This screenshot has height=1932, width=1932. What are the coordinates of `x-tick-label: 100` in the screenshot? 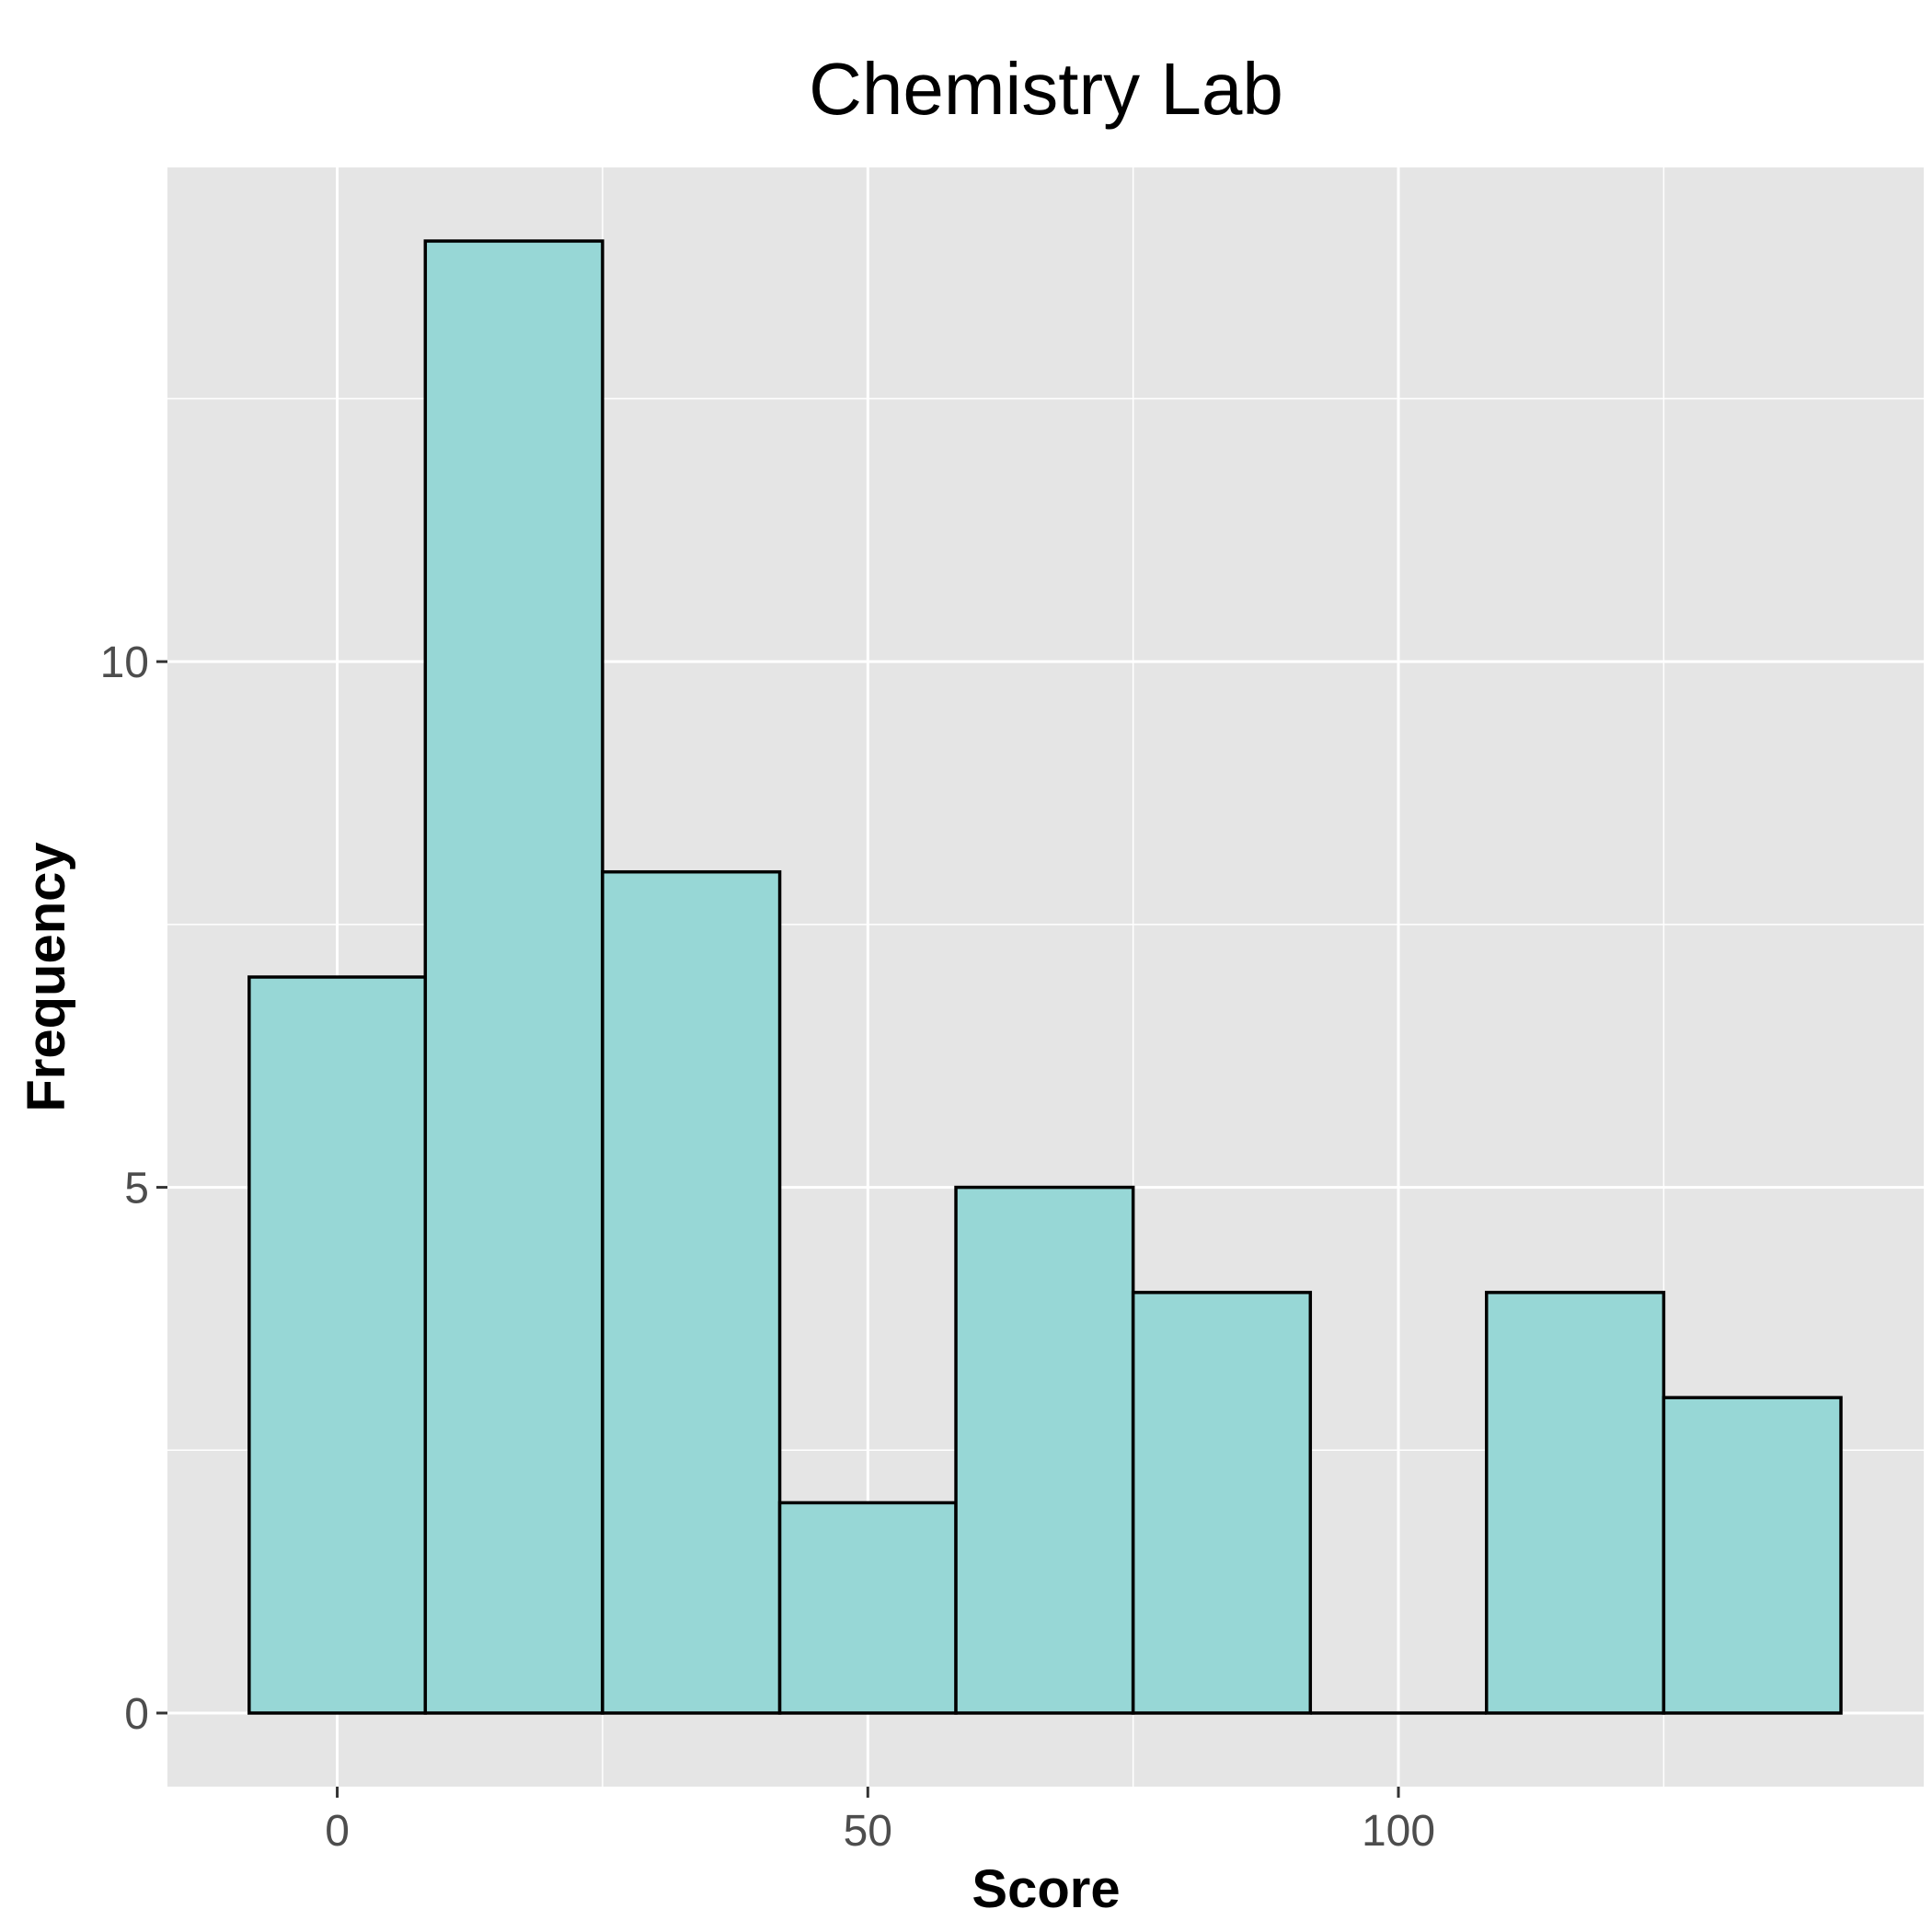 It's located at (1398, 1831).